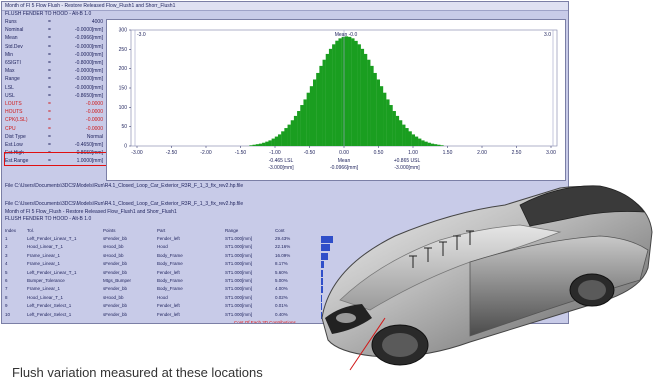 This screenshot has height=389, width=664. I want to click on y-tick-label: 300, so click(123, 31).